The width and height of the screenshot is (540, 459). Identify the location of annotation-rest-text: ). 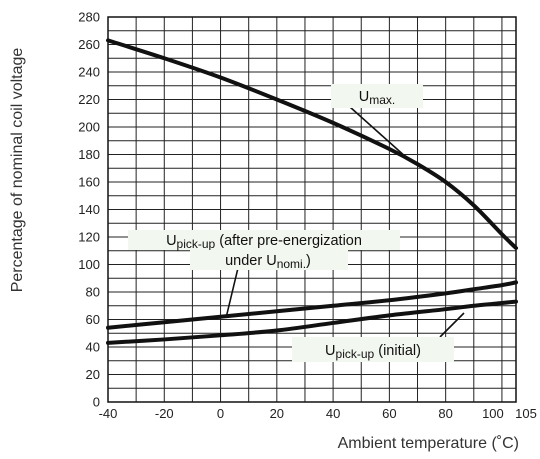
(308, 261).